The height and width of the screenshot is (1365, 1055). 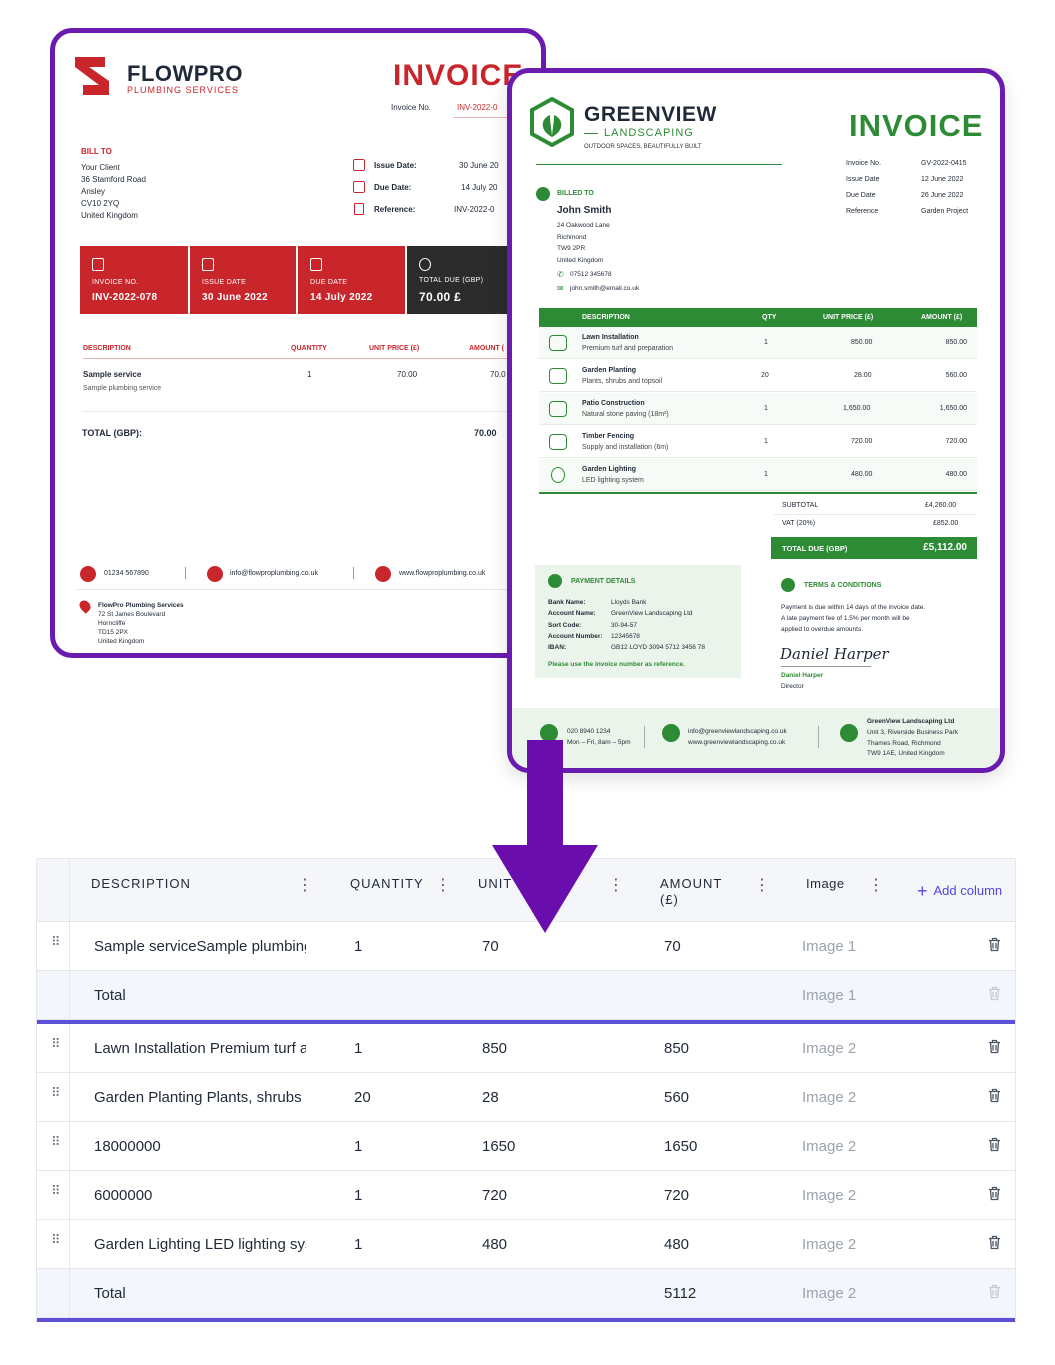 I want to click on item-amount: 1,650.00, so click(x=953, y=408).